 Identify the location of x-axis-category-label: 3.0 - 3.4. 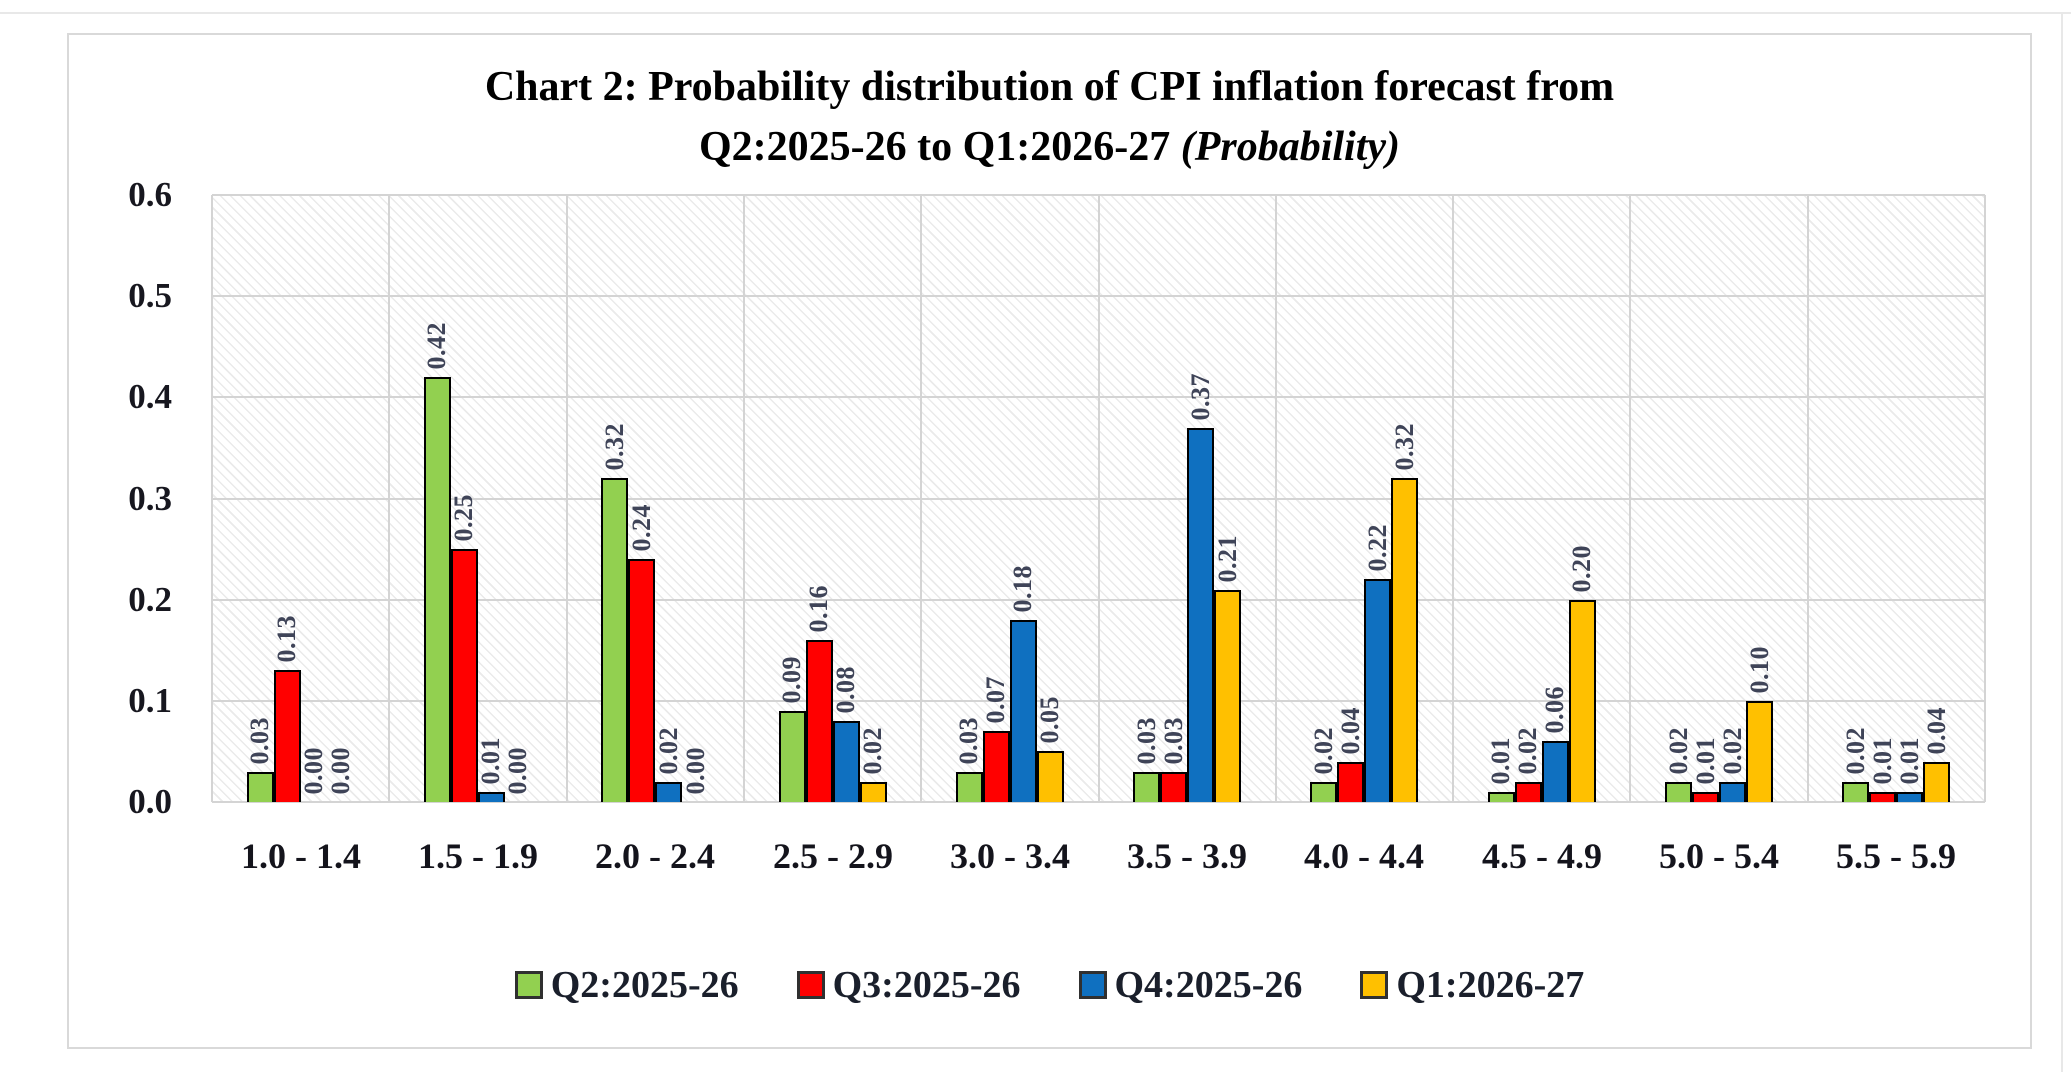
(1010, 856).